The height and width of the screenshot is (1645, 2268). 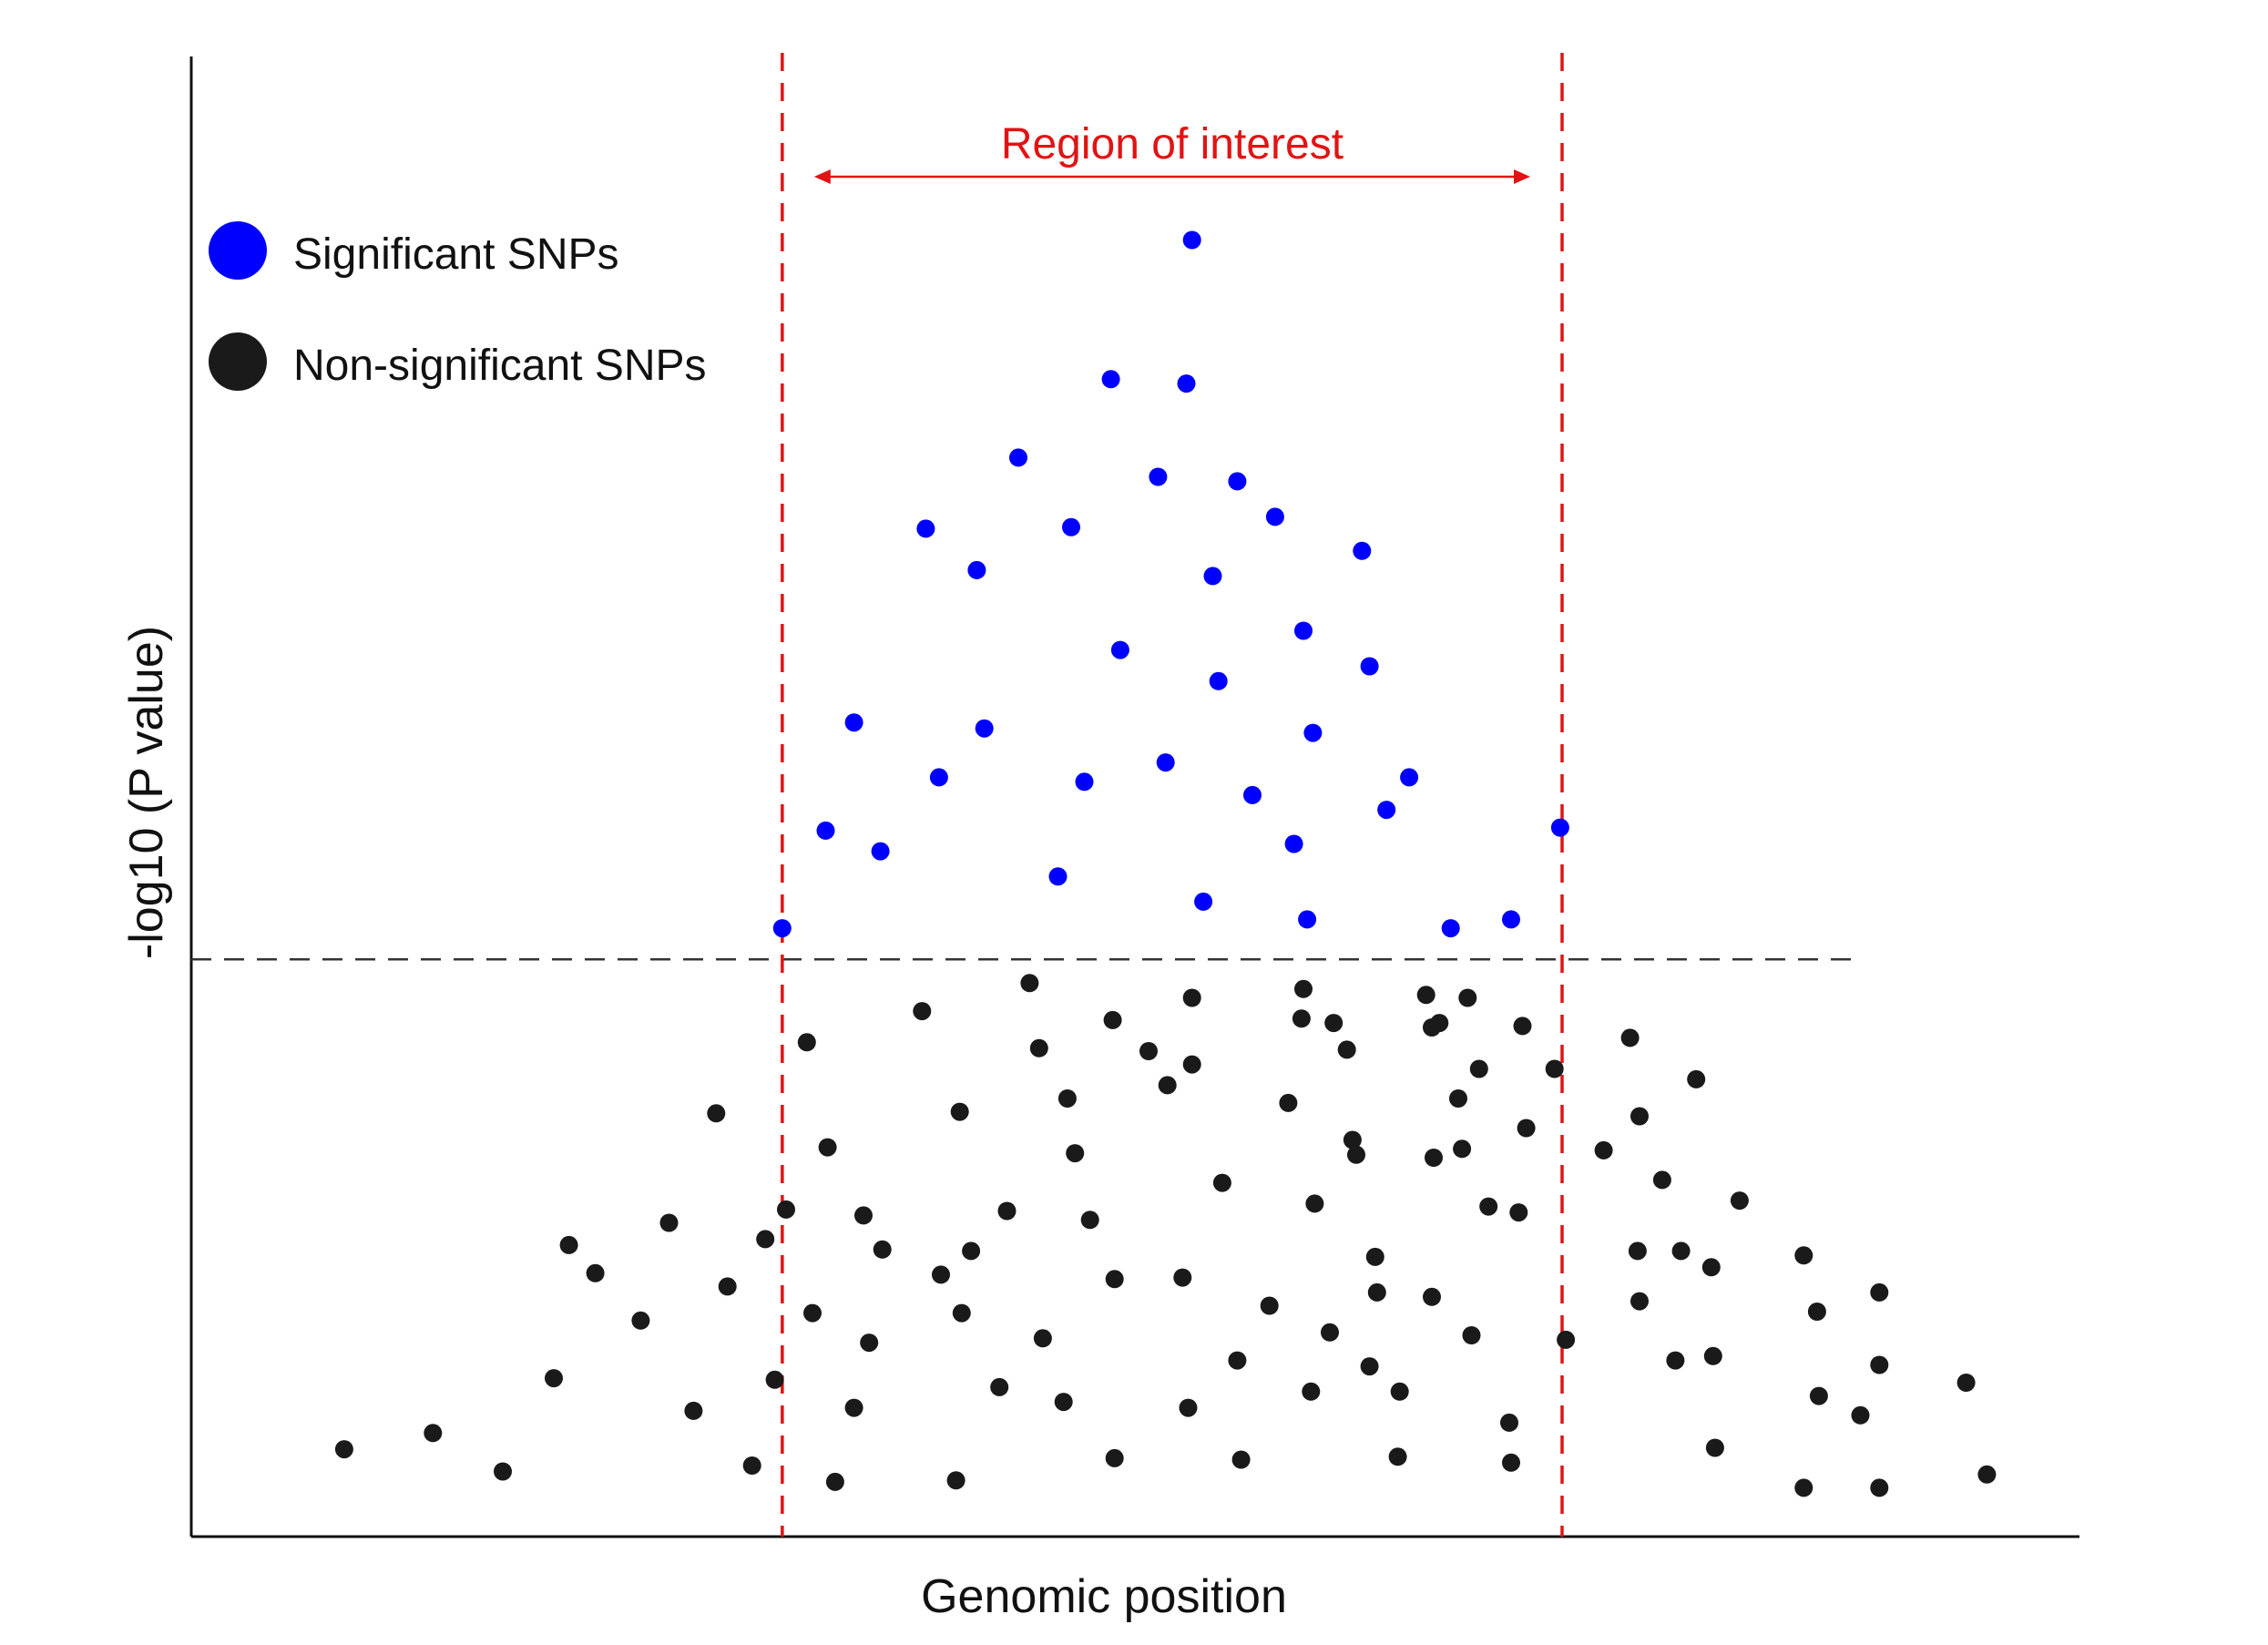 I want to click on region-of-interest-label: Region of interest, so click(x=1172, y=144).